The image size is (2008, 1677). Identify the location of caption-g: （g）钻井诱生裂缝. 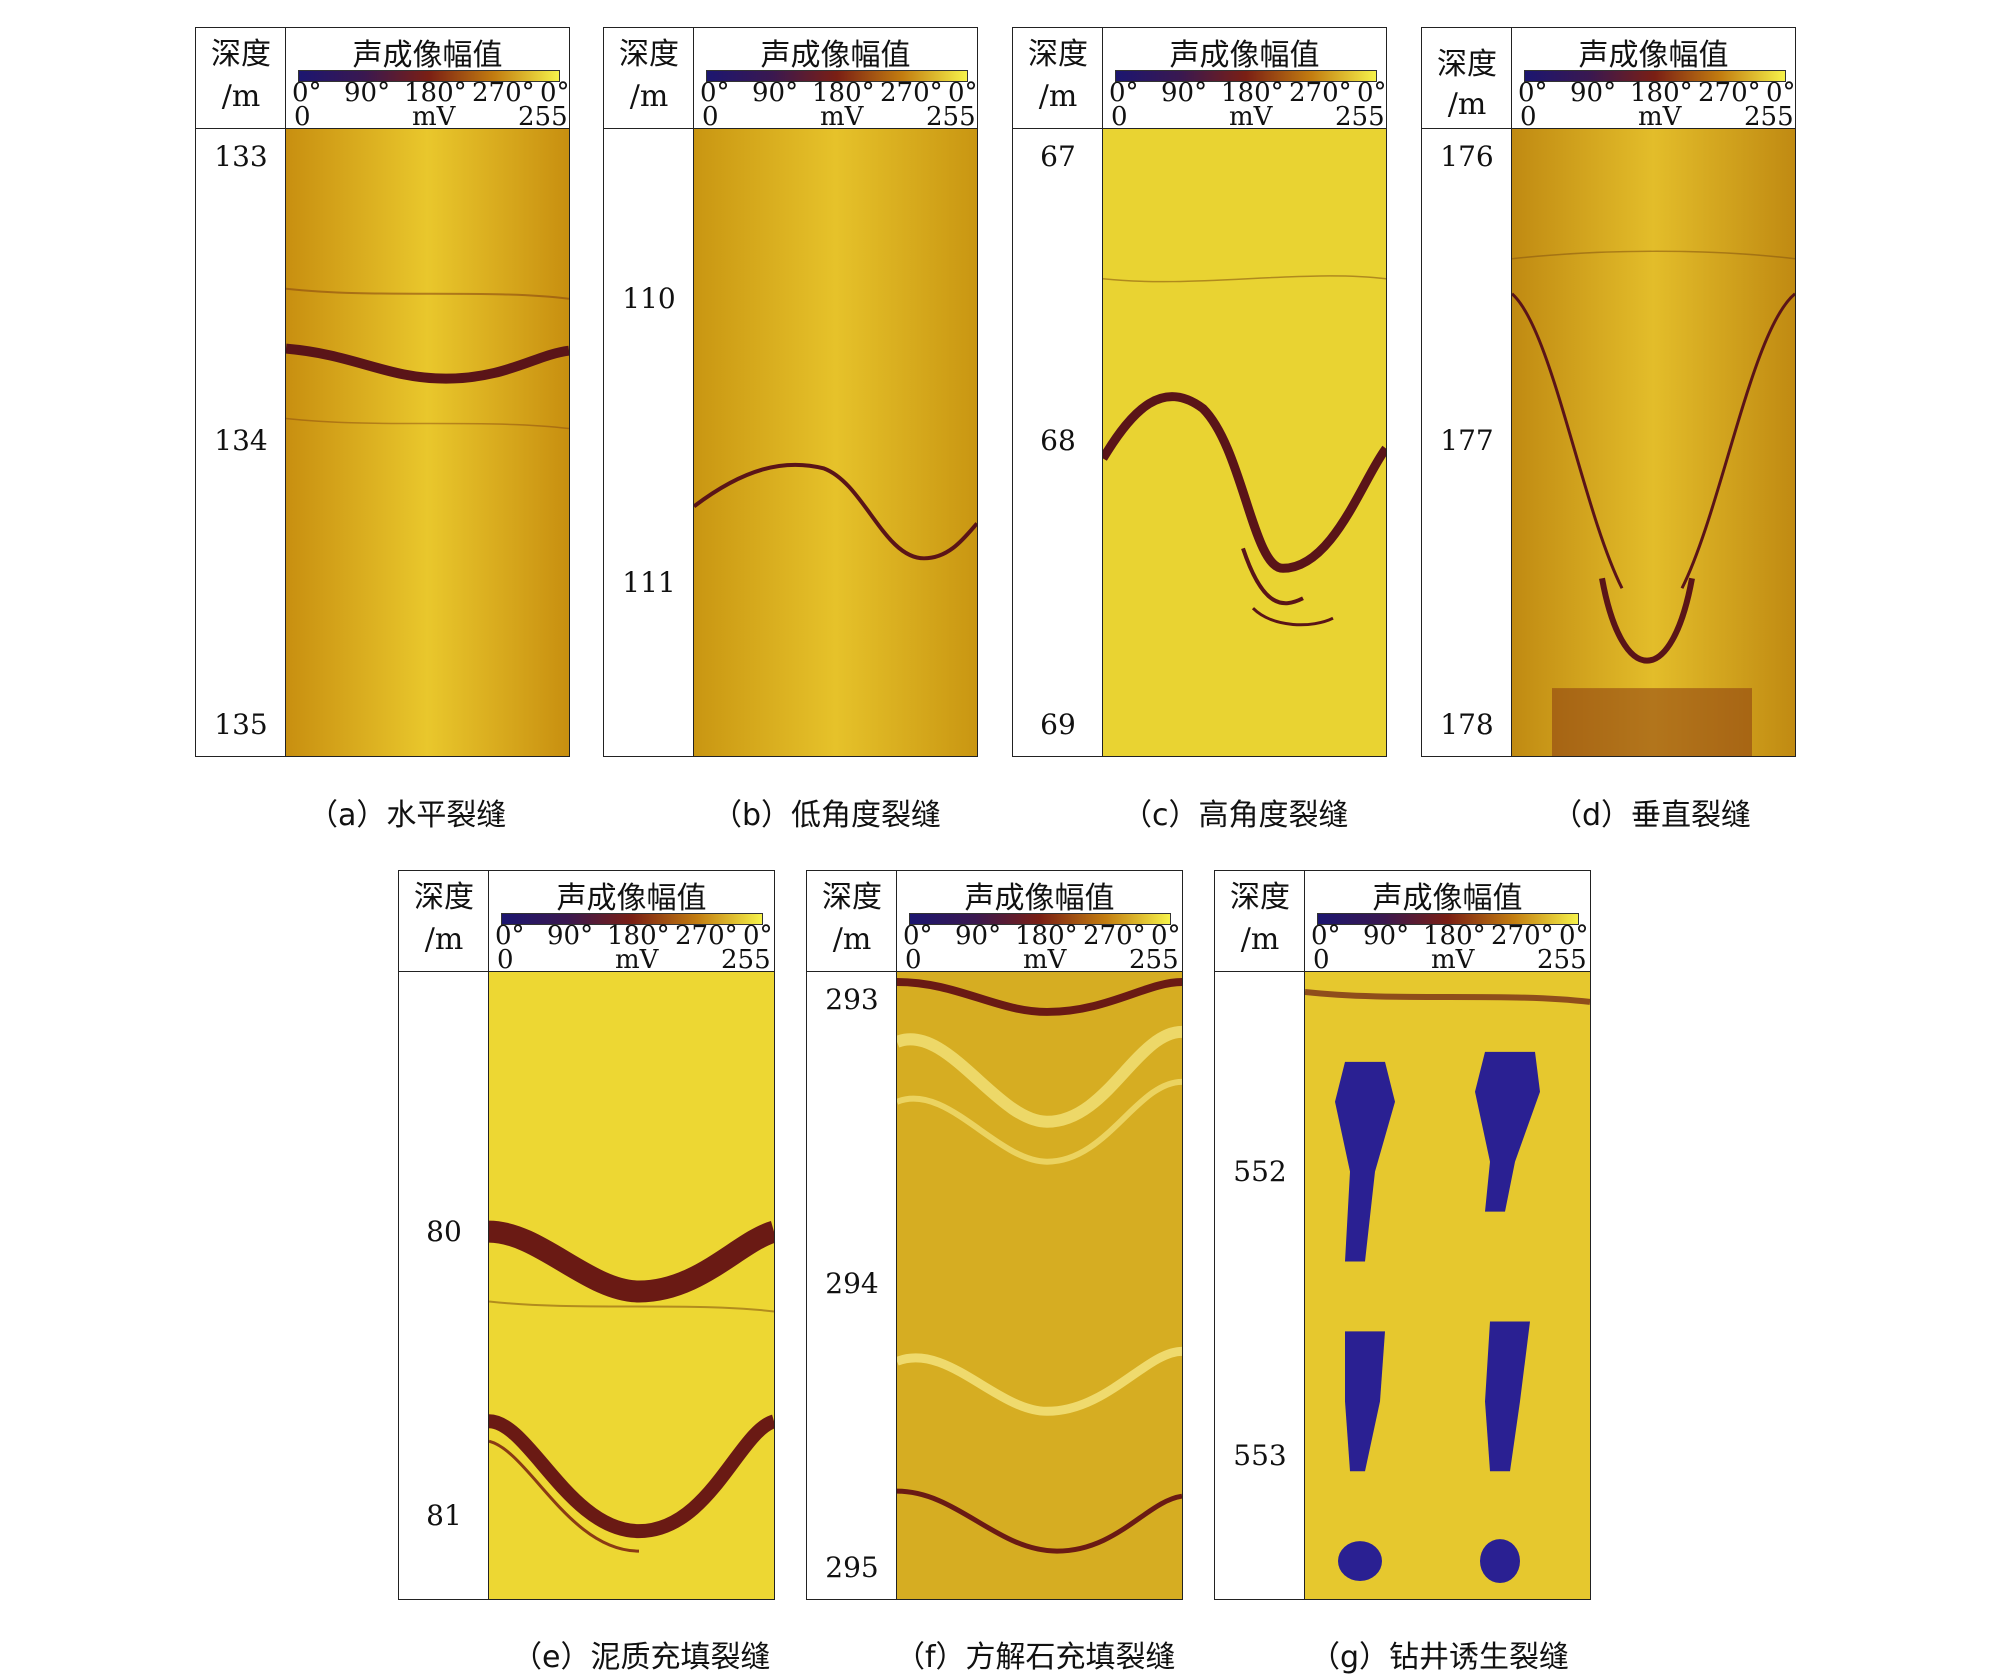
(1440, 1657).